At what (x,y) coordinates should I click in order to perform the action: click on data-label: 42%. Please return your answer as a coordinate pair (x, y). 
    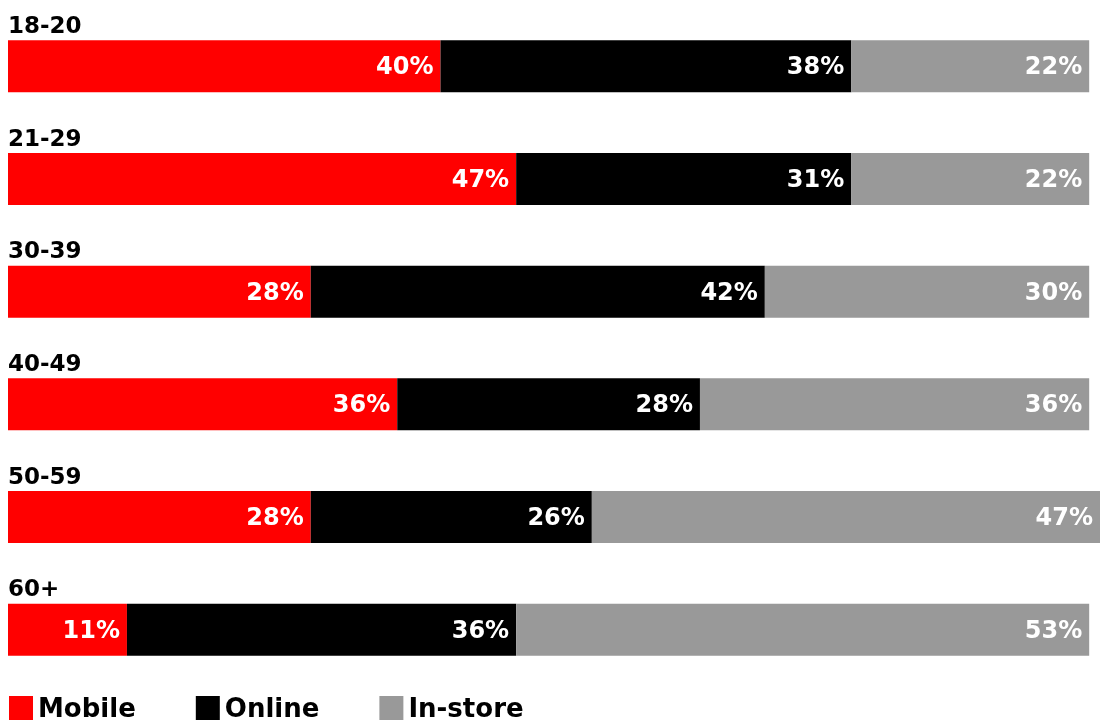
    Looking at the image, I should click on (729, 291).